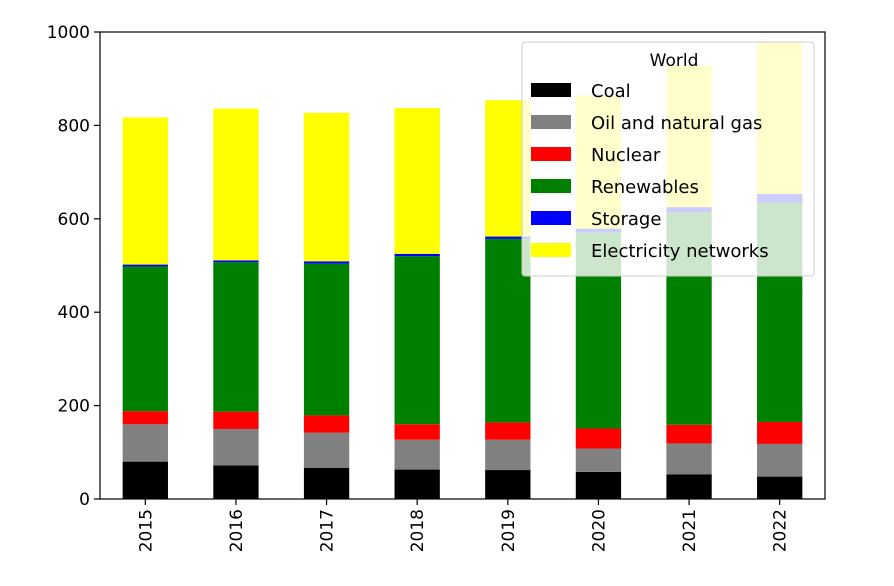  I want to click on x-tick-label: 2017, so click(328, 530).